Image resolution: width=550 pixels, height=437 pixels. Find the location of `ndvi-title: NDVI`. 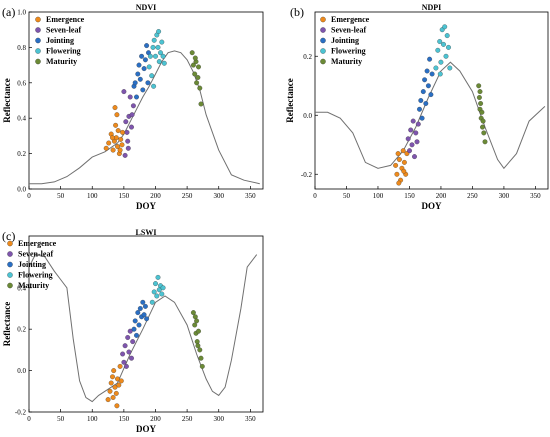

ndvi-title: NDVI is located at coordinates (146, 7).